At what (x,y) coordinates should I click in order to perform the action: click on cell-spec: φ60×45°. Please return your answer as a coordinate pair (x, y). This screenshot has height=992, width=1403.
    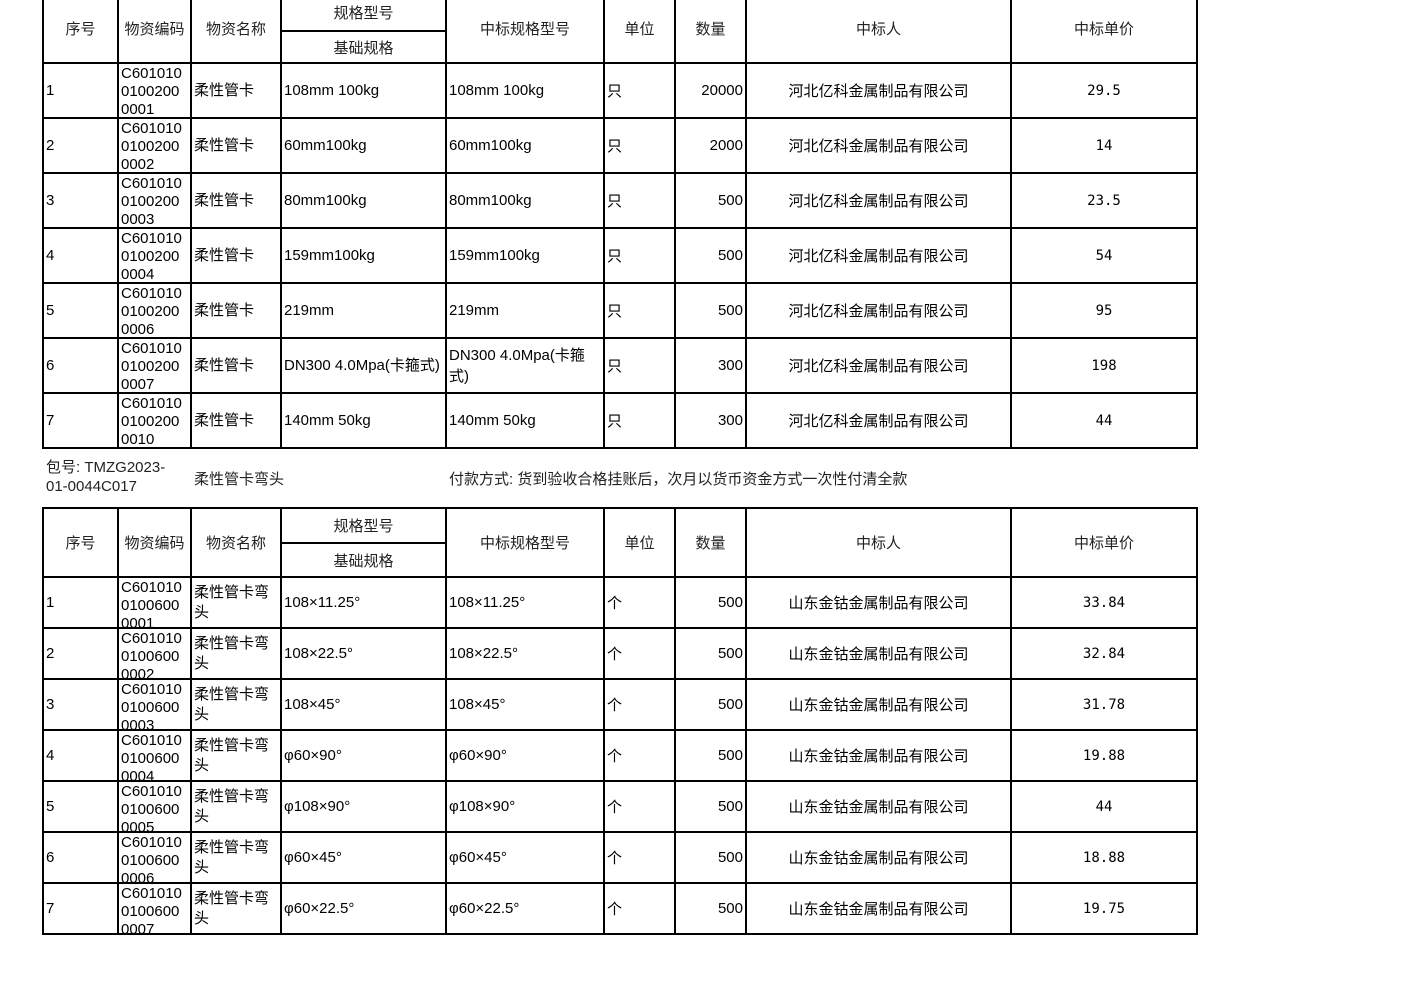
    Looking at the image, I should click on (363, 857).